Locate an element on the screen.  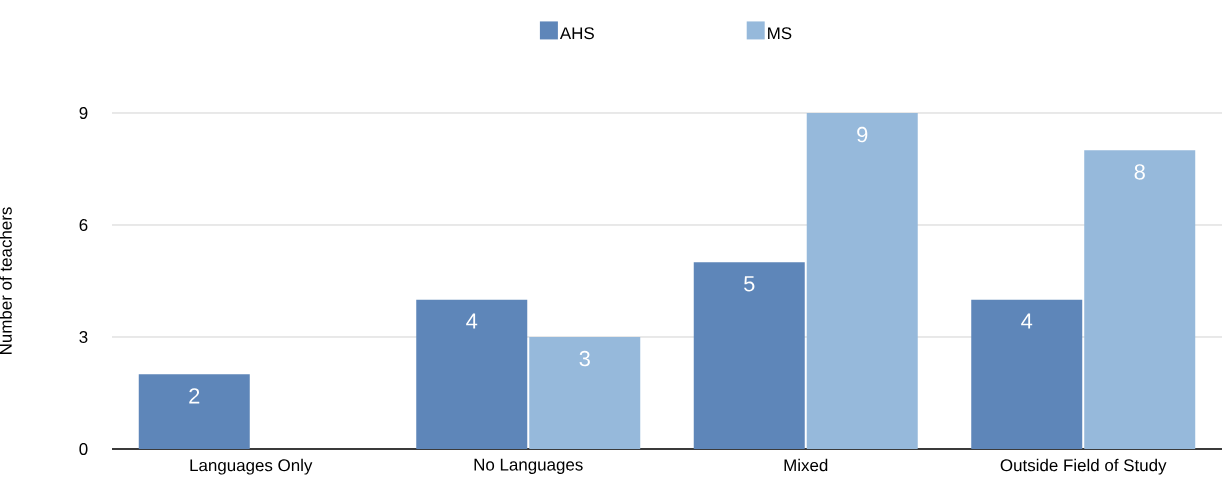
data-label: 9 is located at coordinates (862, 134).